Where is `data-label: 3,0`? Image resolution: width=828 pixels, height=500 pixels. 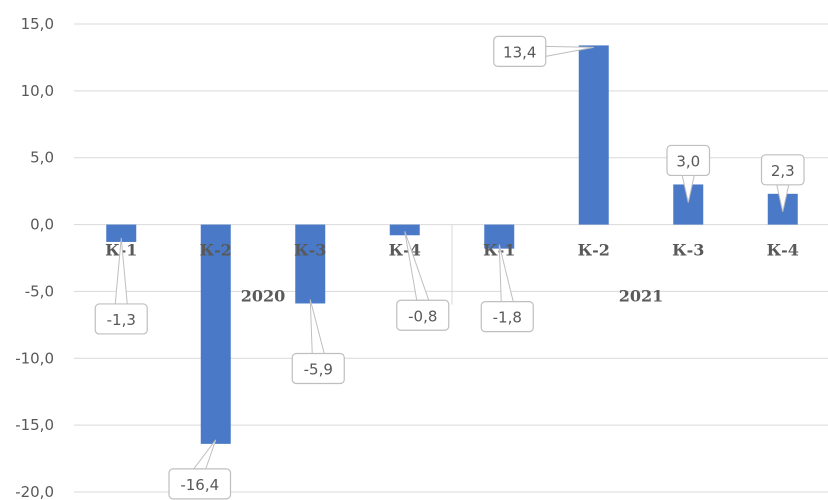
data-label: 3,0 is located at coordinates (688, 161).